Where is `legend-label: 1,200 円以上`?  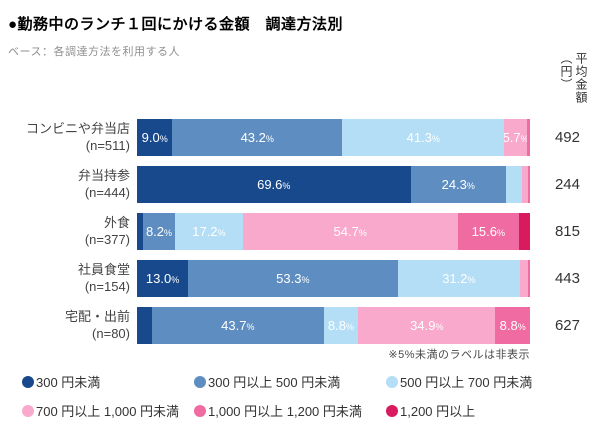 legend-label: 1,200 円以上 is located at coordinates (438, 411).